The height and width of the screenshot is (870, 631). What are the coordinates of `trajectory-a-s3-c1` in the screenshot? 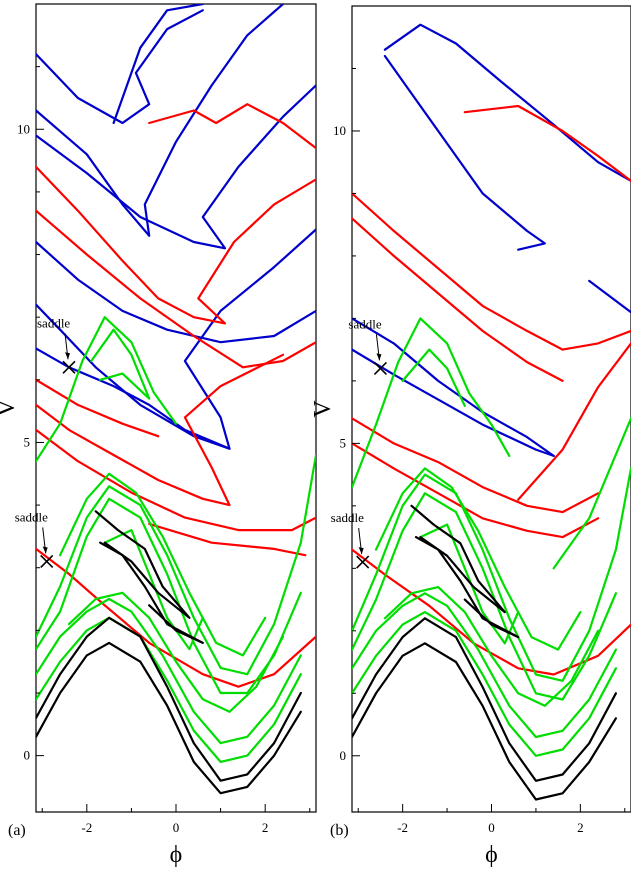 It's located at (169, 718).